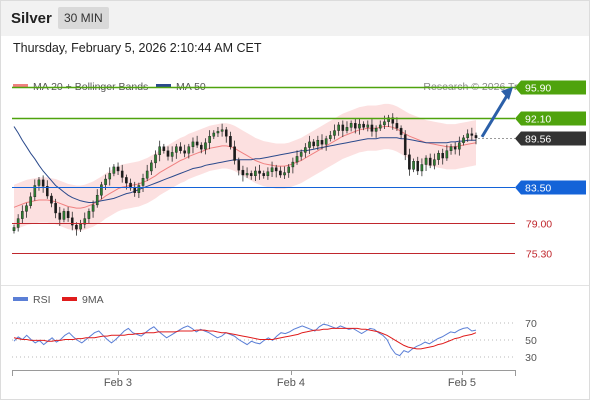 The image size is (590, 400). I want to click on target-level-label: 75.30, so click(539, 255).